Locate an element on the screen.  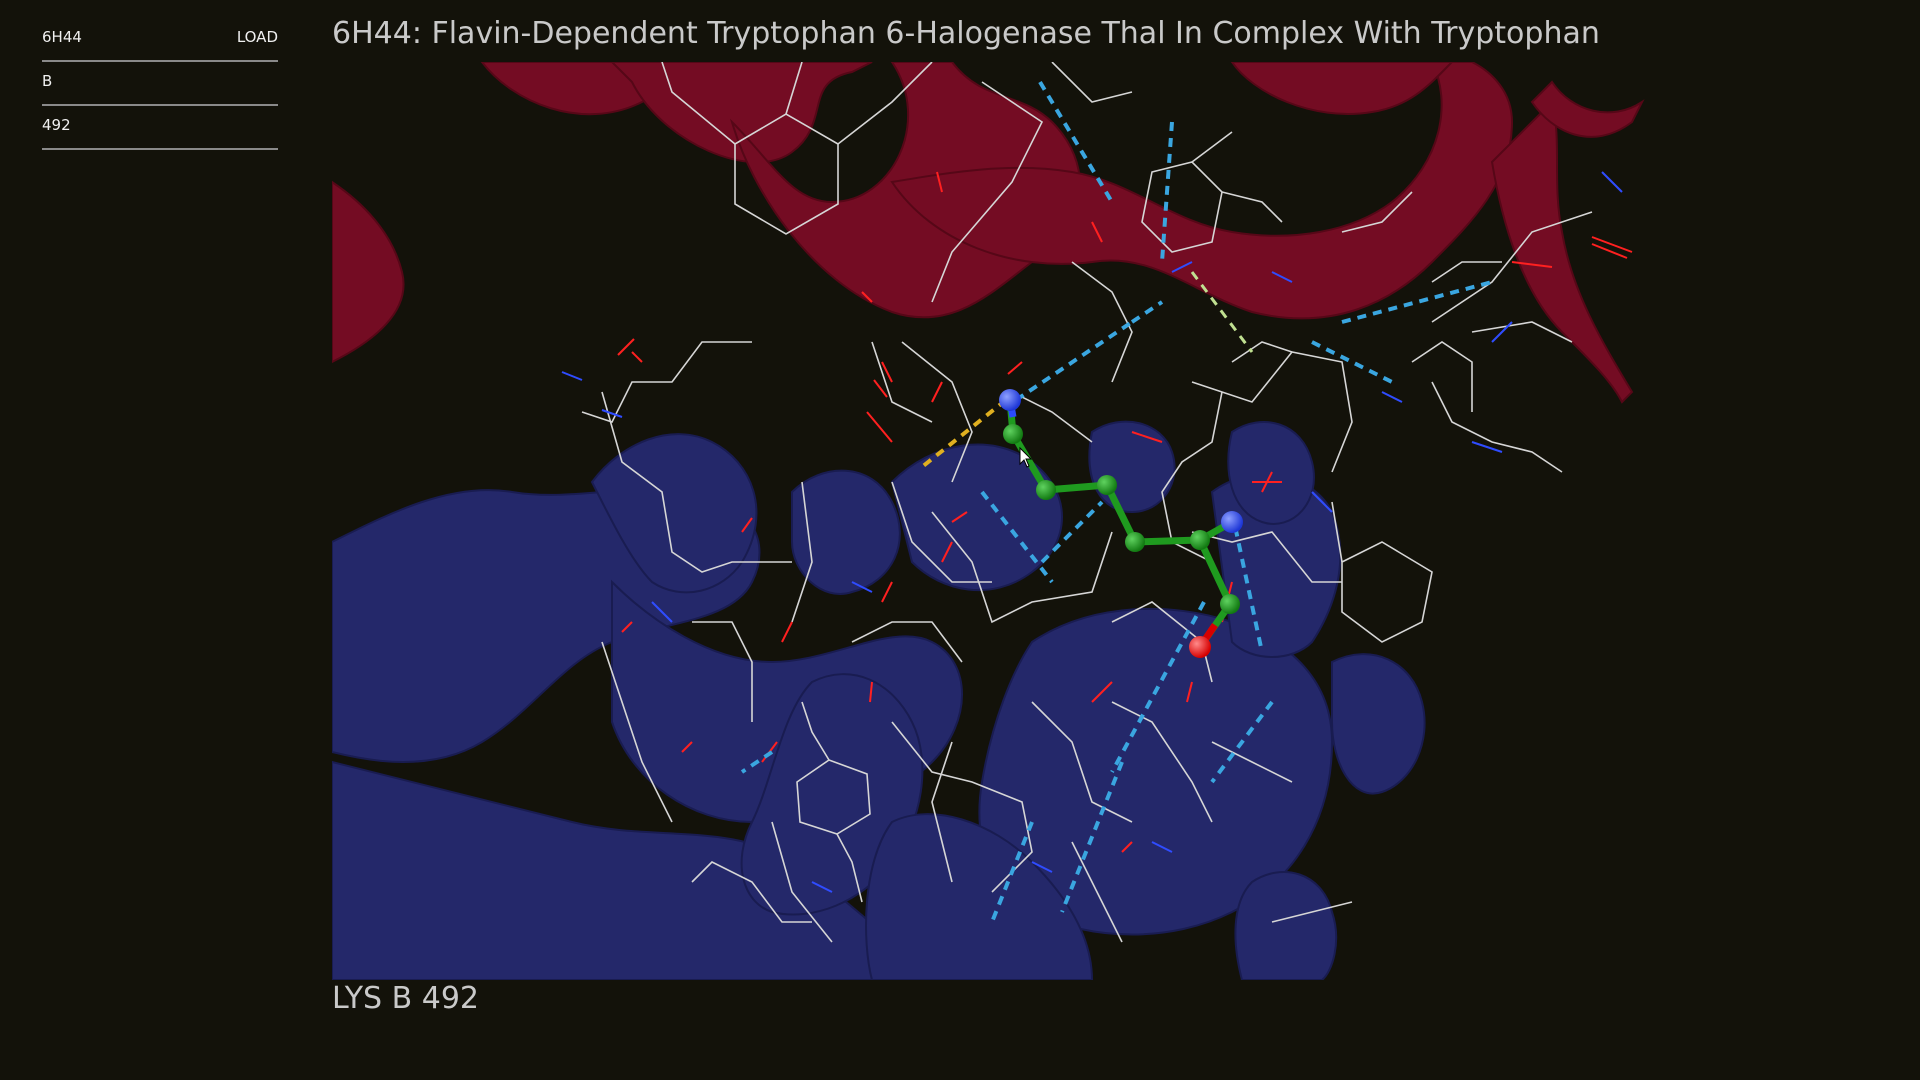
mouse-cursor-icon is located at coordinates (1026, 457).